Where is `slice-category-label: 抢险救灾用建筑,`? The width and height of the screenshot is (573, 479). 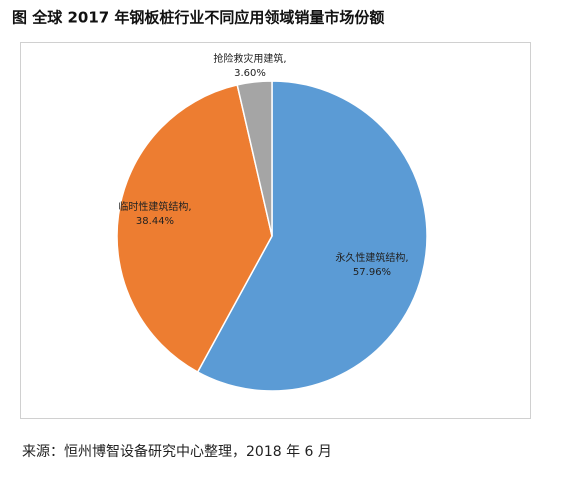 slice-category-label: 抢险救灾用建筑, is located at coordinates (249, 58).